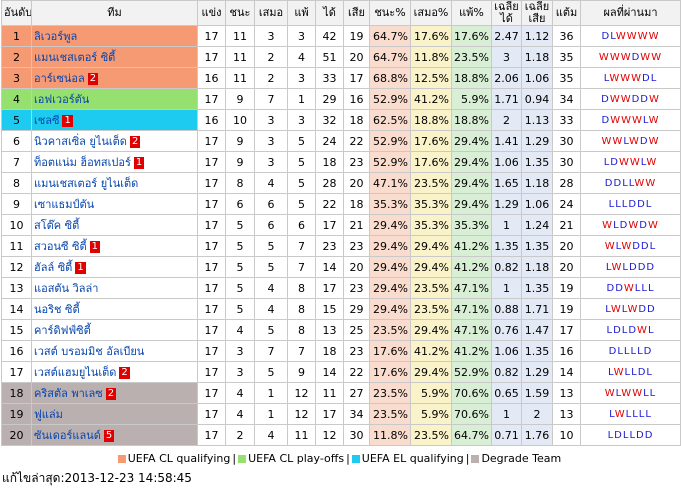  I want to click on team-link: นอริช ซิตี้, so click(57, 309).